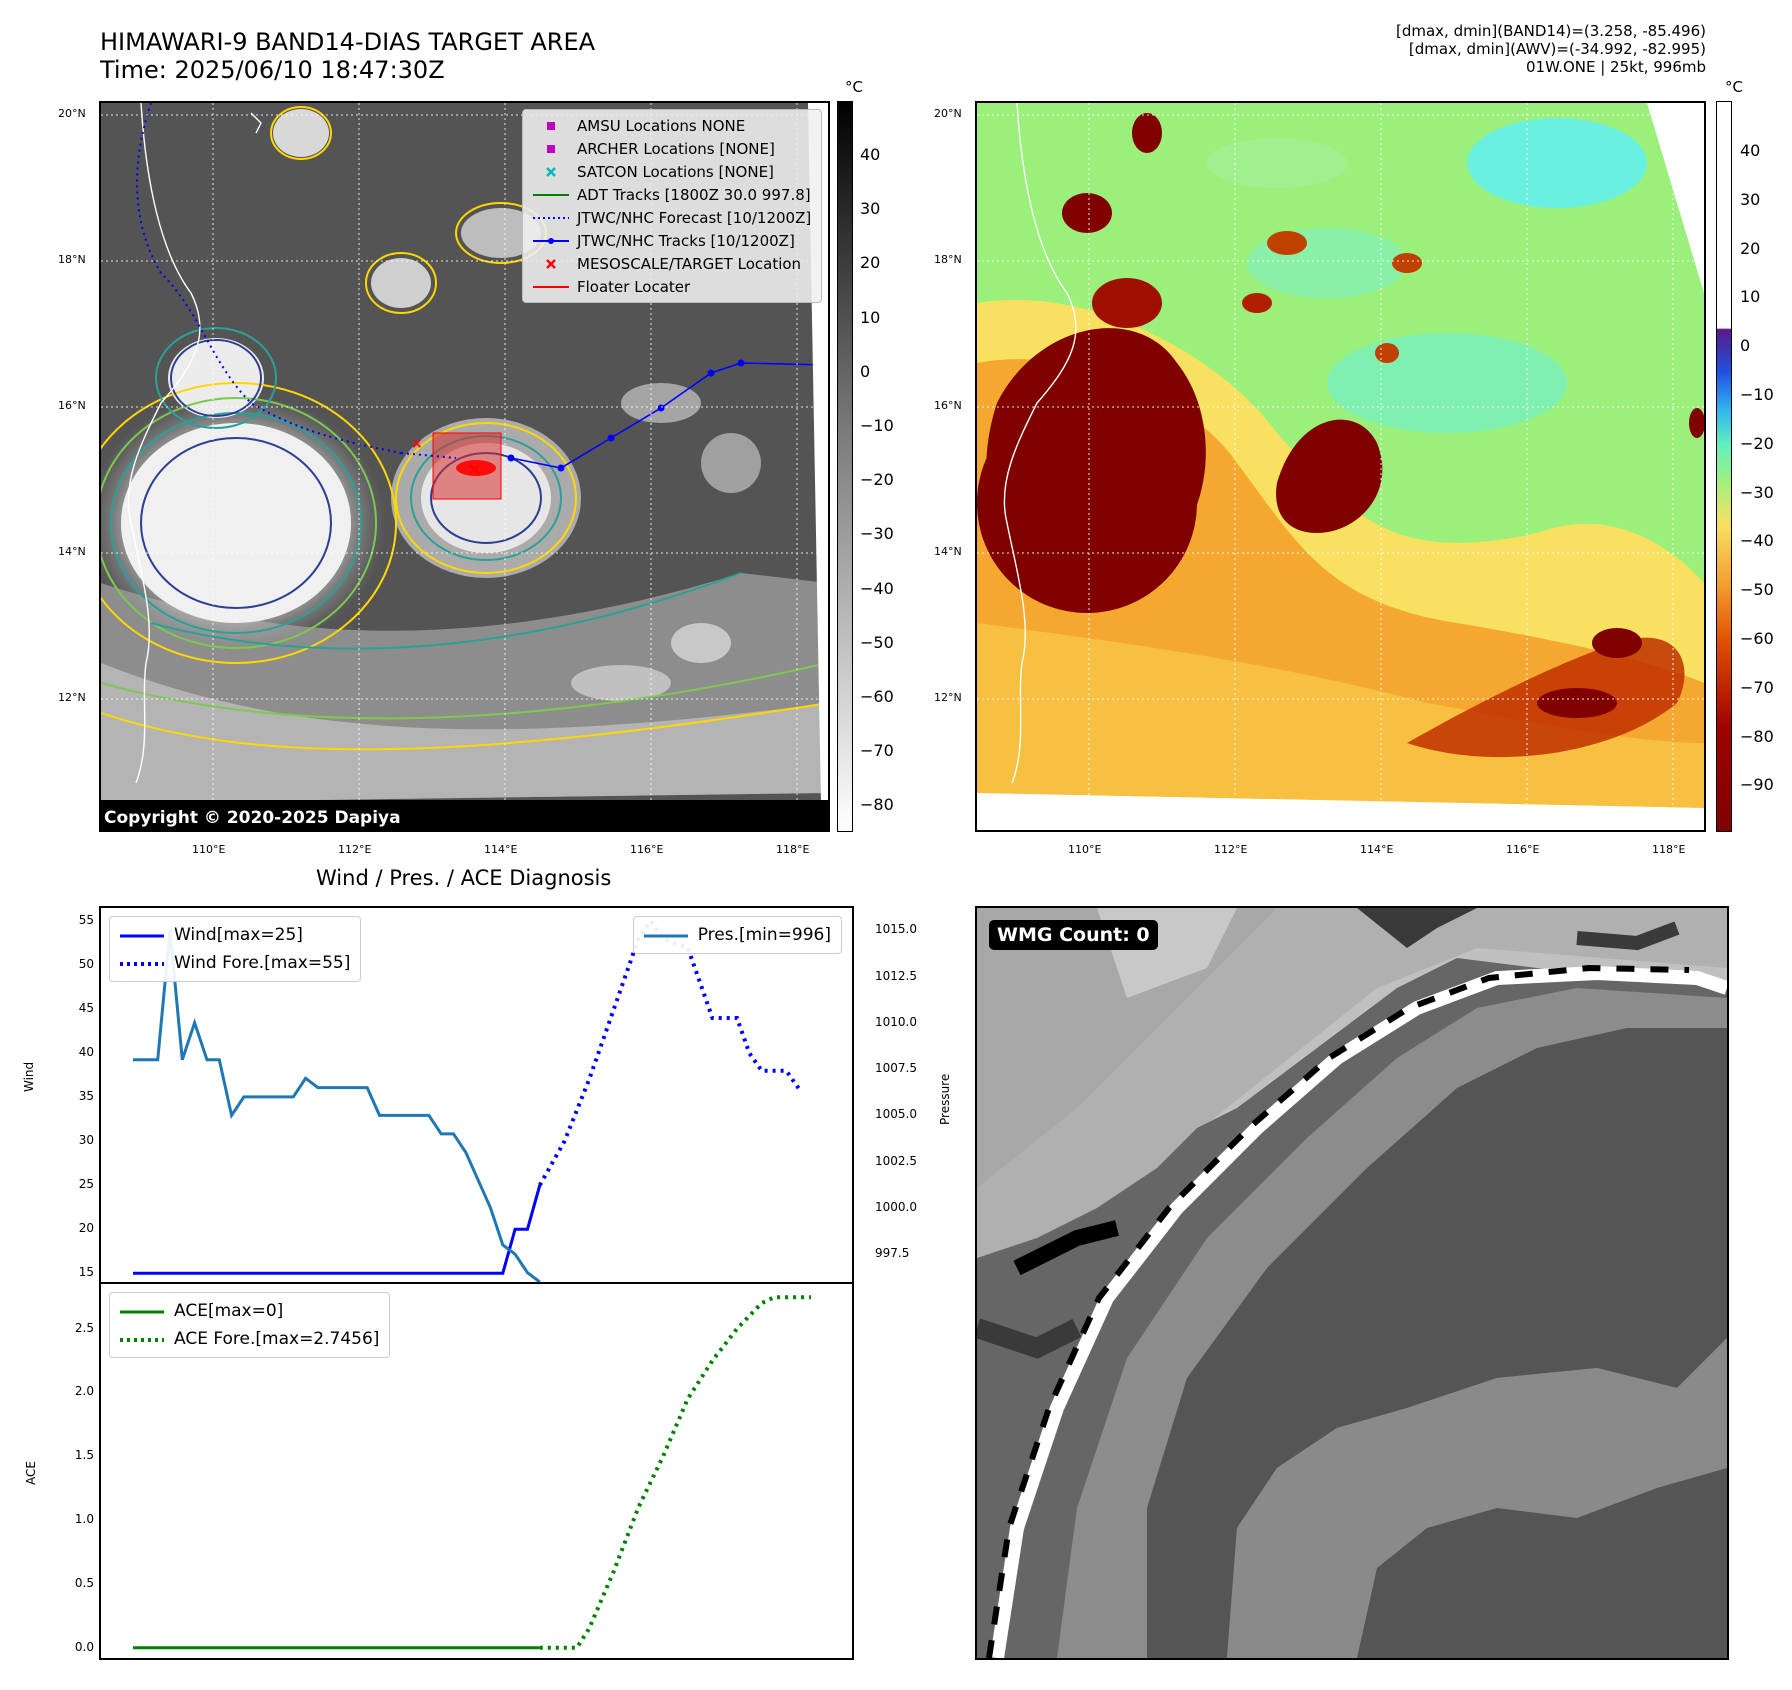 This screenshot has height=1690, width=1792. I want to click on pressure-legend: Pres.[min=996], so click(737, 935).